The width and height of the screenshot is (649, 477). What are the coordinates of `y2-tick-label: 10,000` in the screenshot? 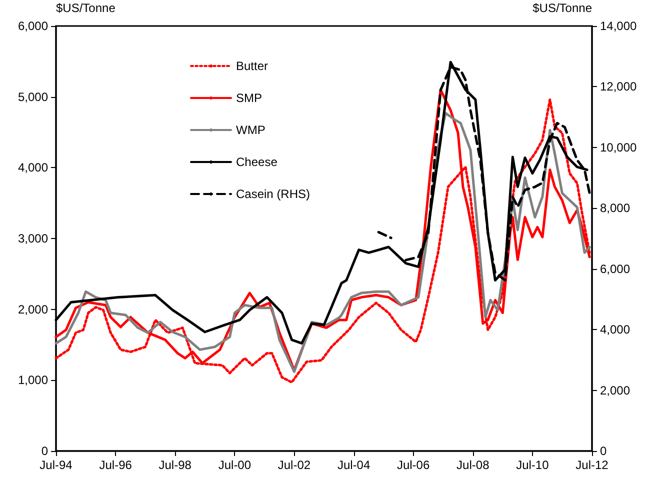 It's located at (619, 147).